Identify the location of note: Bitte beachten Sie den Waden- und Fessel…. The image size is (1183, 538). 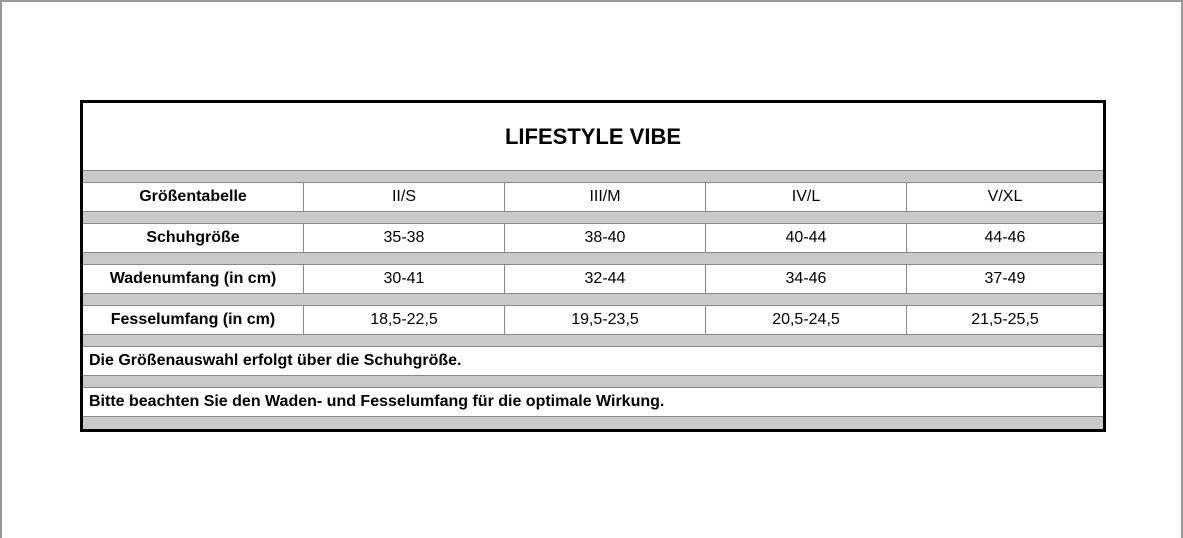
(377, 401).